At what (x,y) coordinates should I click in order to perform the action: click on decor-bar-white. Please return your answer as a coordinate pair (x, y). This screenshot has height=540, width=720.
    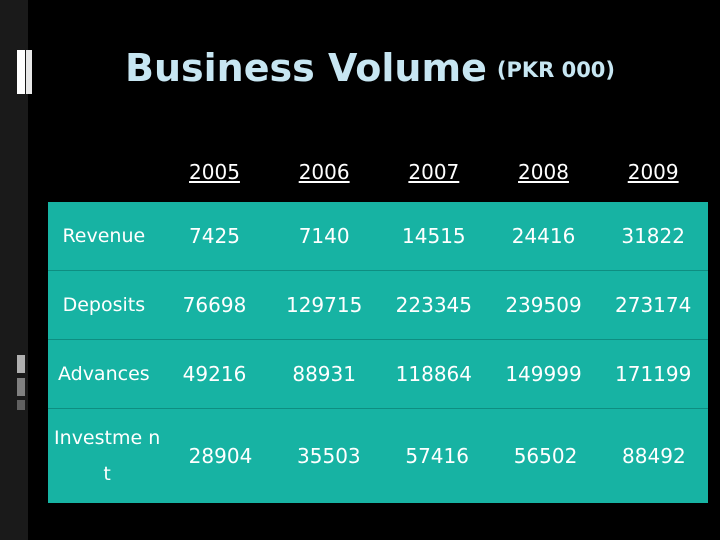
    Looking at the image, I should click on (21, 72).